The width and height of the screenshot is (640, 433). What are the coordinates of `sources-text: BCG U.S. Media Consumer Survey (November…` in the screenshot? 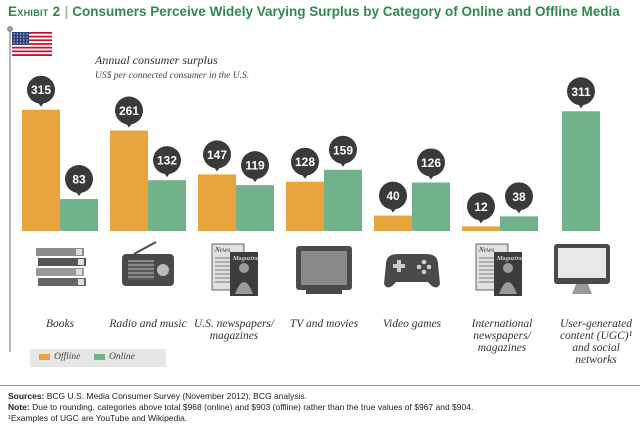 It's located at (177, 396).